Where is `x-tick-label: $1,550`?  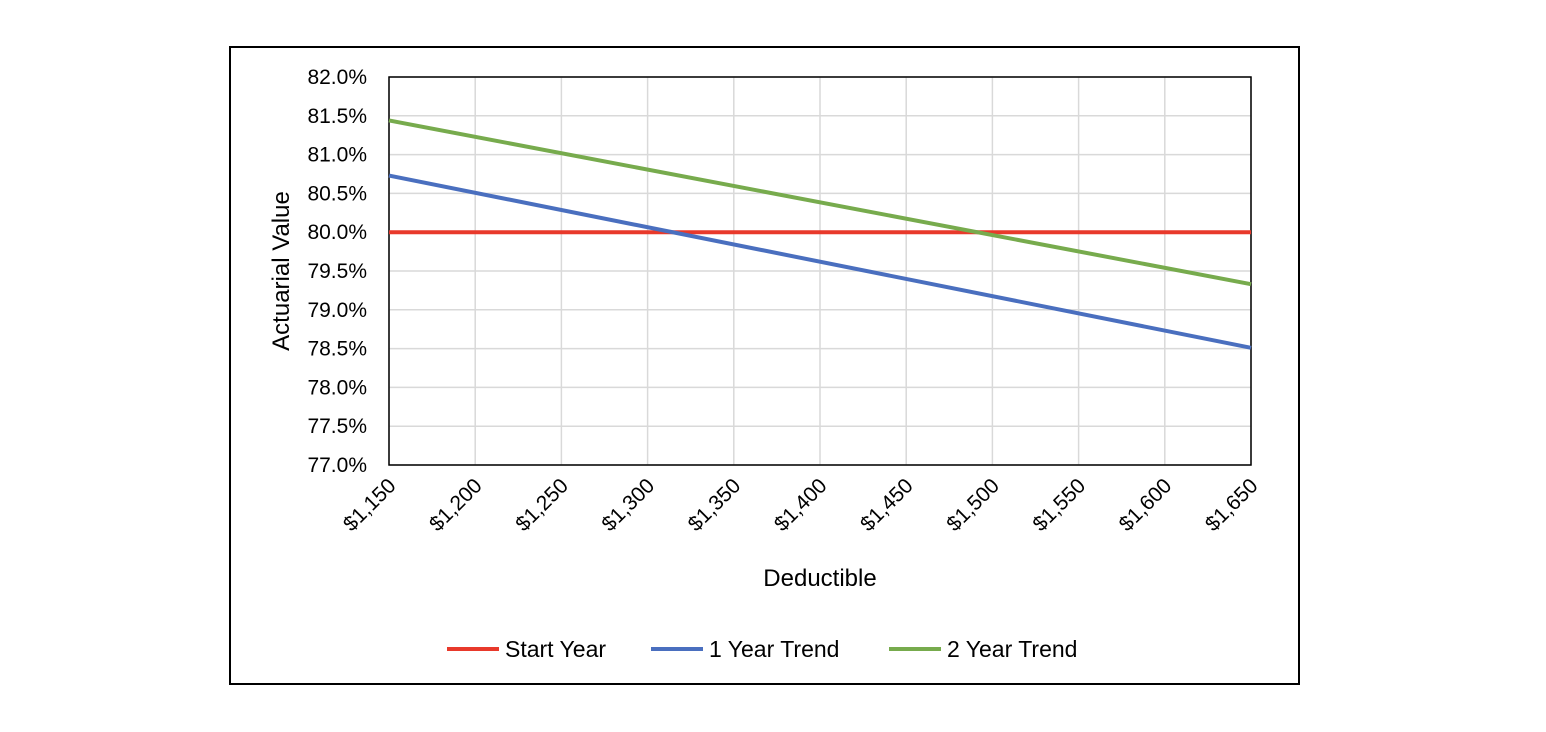 x-tick-label: $1,550 is located at coordinates (1059, 505).